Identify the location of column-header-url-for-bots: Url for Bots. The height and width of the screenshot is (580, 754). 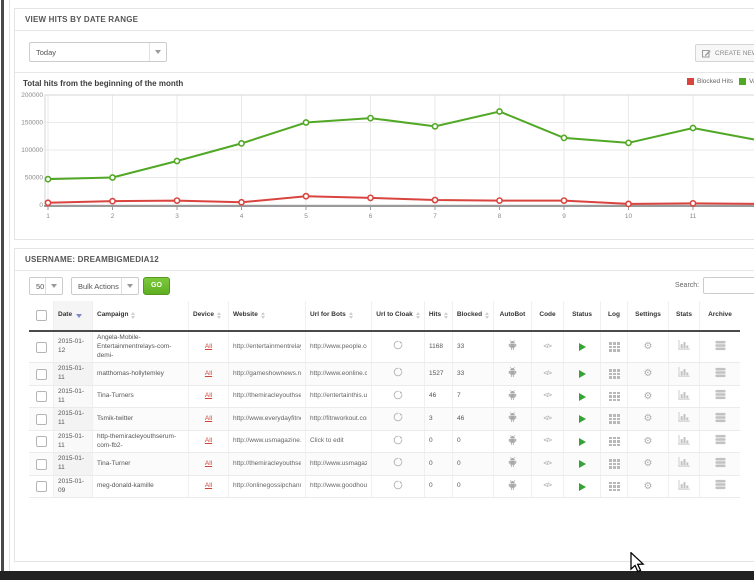
(338, 315).